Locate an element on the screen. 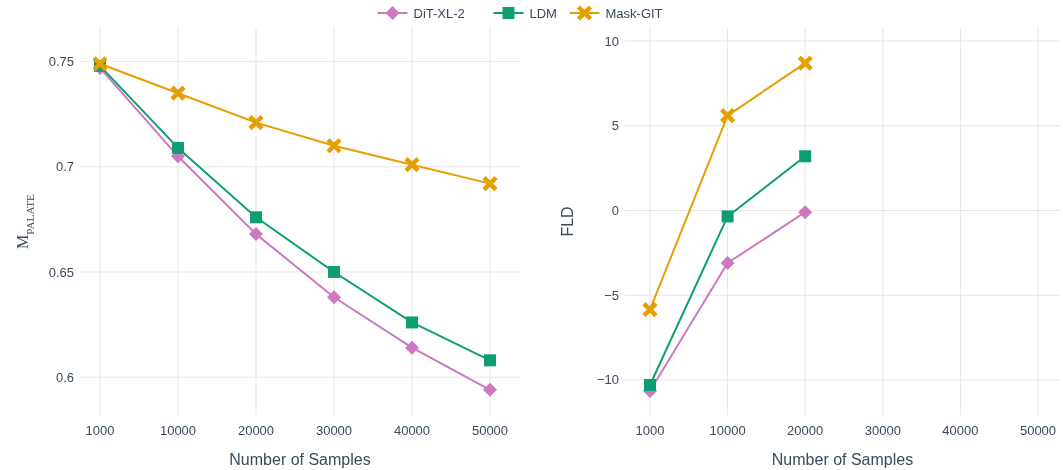  y-tick-label: 0.65 is located at coordinates (61, 272).